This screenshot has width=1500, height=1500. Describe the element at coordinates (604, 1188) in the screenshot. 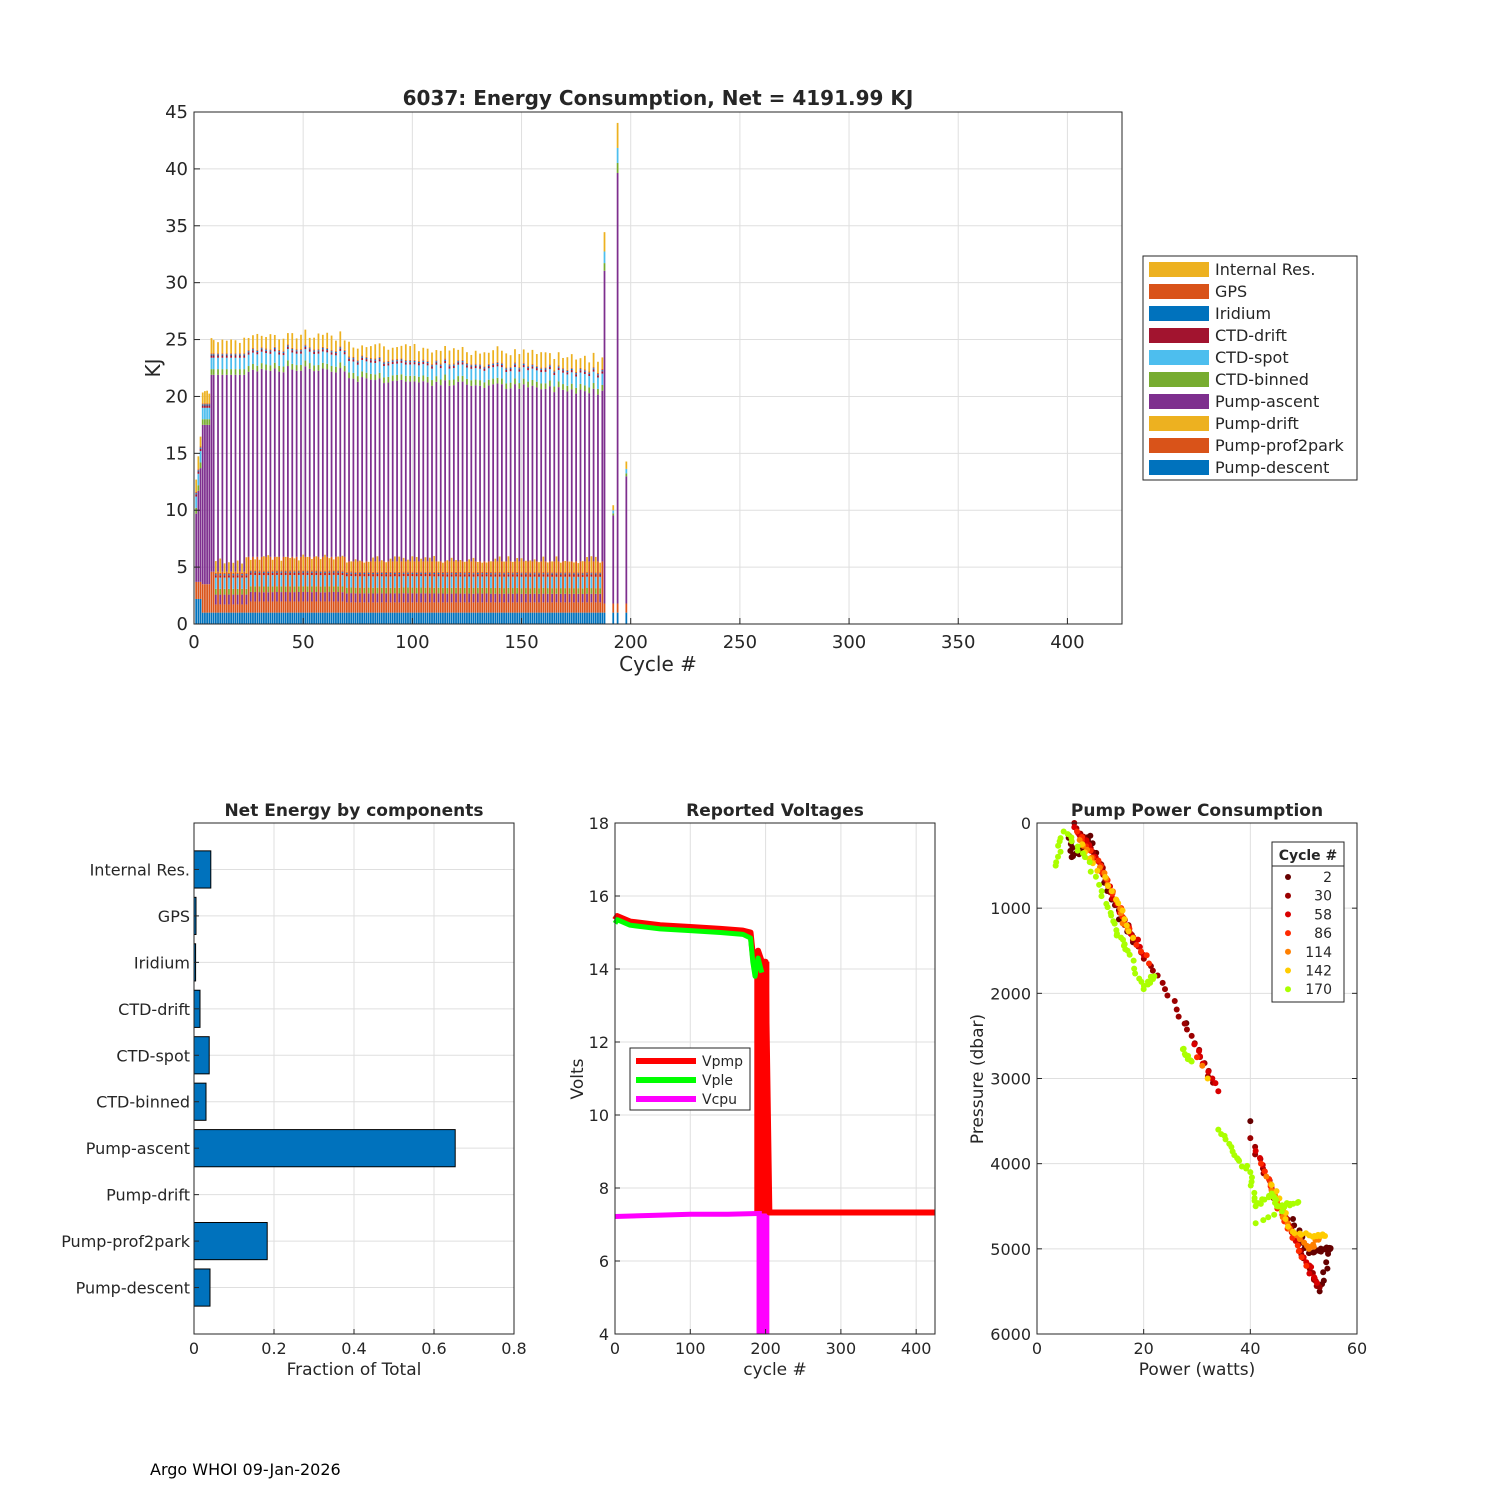

I see `y-tick-label: 8` at that location.